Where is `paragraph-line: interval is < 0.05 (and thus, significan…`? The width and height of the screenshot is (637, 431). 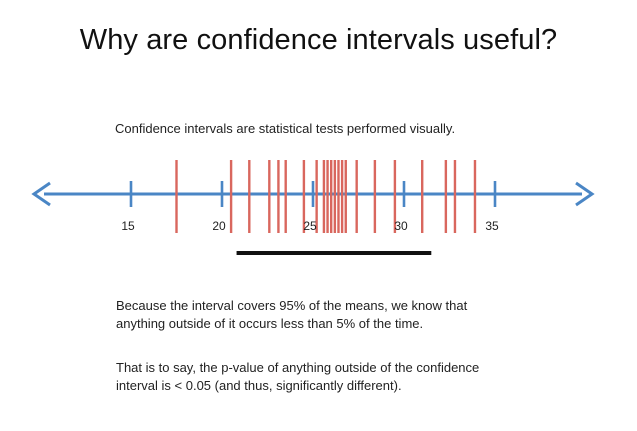 paragraph-line: interval is < 0.05 (and thus, significan… is located at coordinates (259, 385).